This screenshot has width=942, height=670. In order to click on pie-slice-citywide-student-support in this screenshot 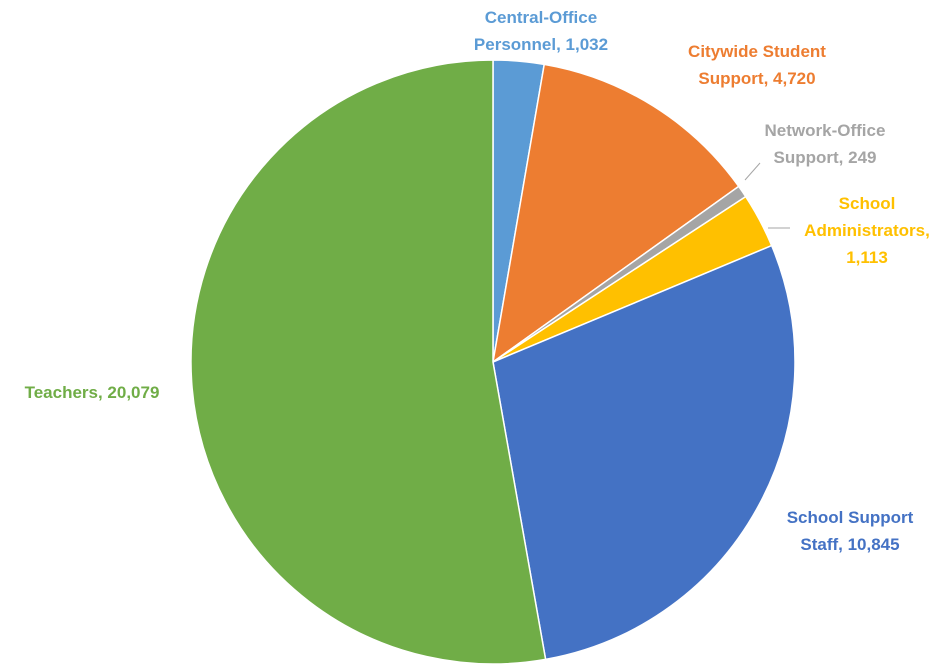, I will do `click(615, 213)`.